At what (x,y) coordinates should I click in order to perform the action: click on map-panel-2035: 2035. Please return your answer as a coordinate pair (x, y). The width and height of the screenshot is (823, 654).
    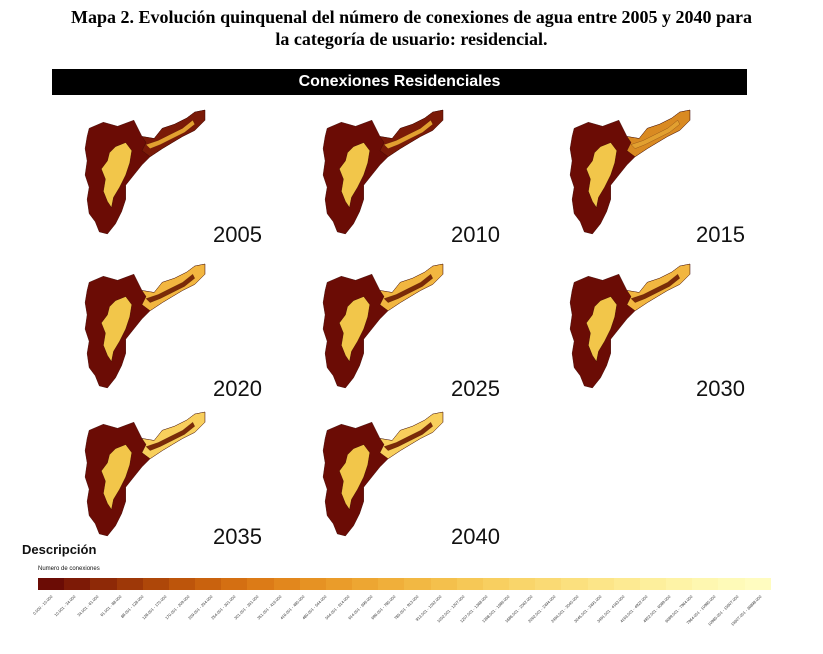
    Looking at the image, I should click on (171, 480).